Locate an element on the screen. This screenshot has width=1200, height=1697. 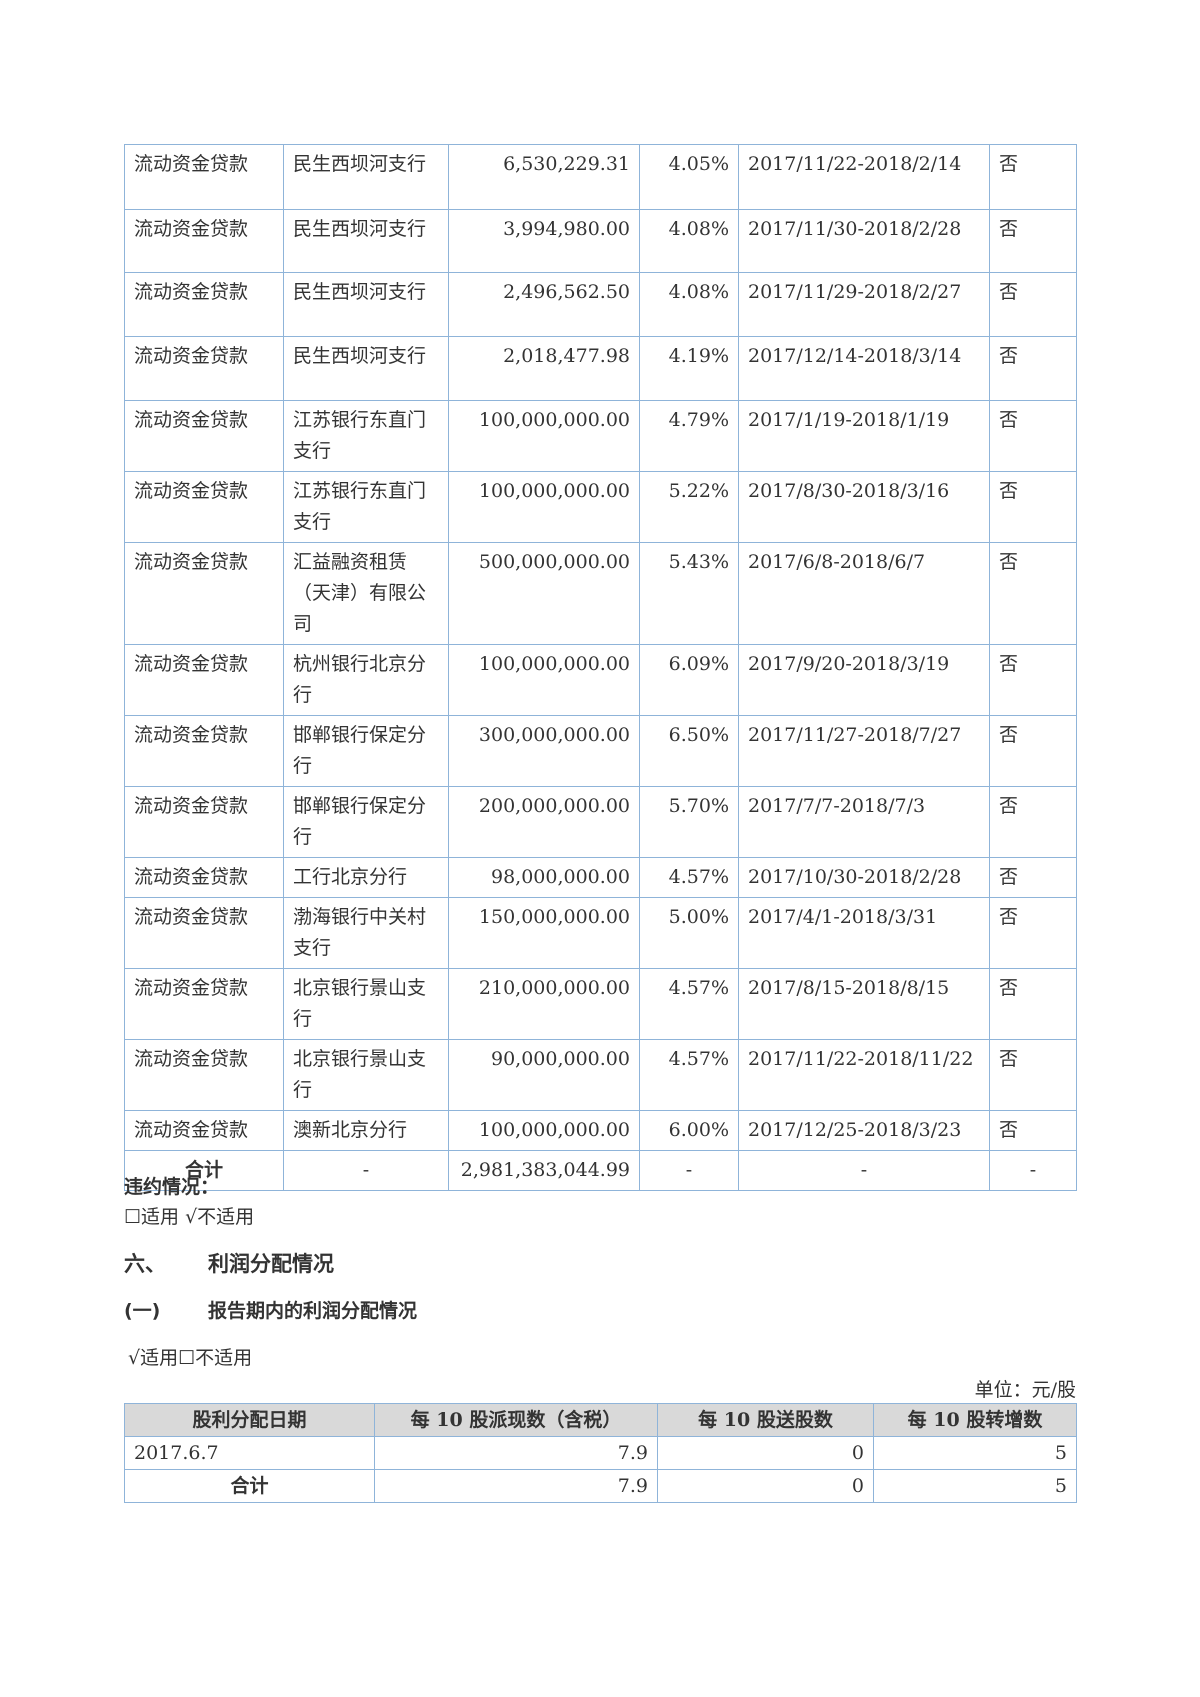
term-cell: 2017/1/19-2018/1/19 is located at coordinates (864, 436).